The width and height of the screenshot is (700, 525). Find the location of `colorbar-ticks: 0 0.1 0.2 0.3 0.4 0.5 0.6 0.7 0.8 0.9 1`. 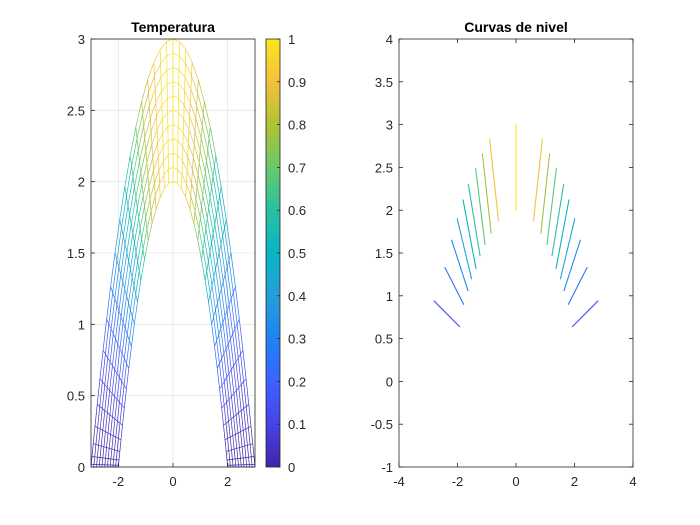

colorbar-ticks: 0 0.1 0.2 0.3 0.4 0.5 0.6 0.7 0.8 0.9 1 is located at coordinates (291, 253).